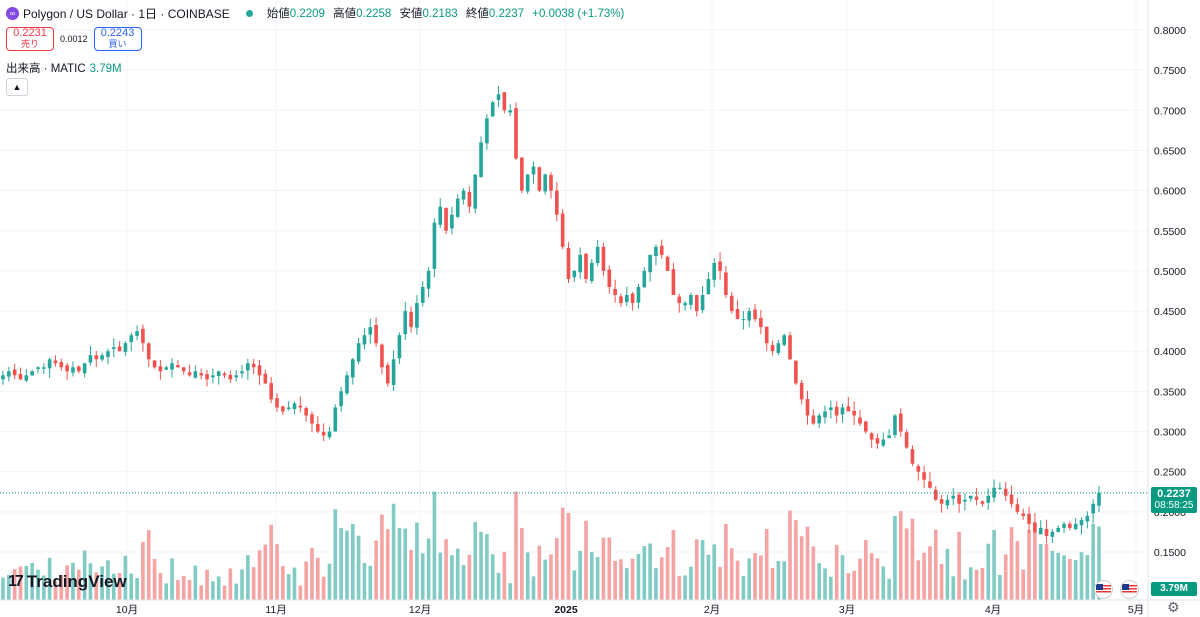 This screenshot has width=1200, height=617. I want to click on volume-label: 出来高 · MATIC, so click(46, 69).